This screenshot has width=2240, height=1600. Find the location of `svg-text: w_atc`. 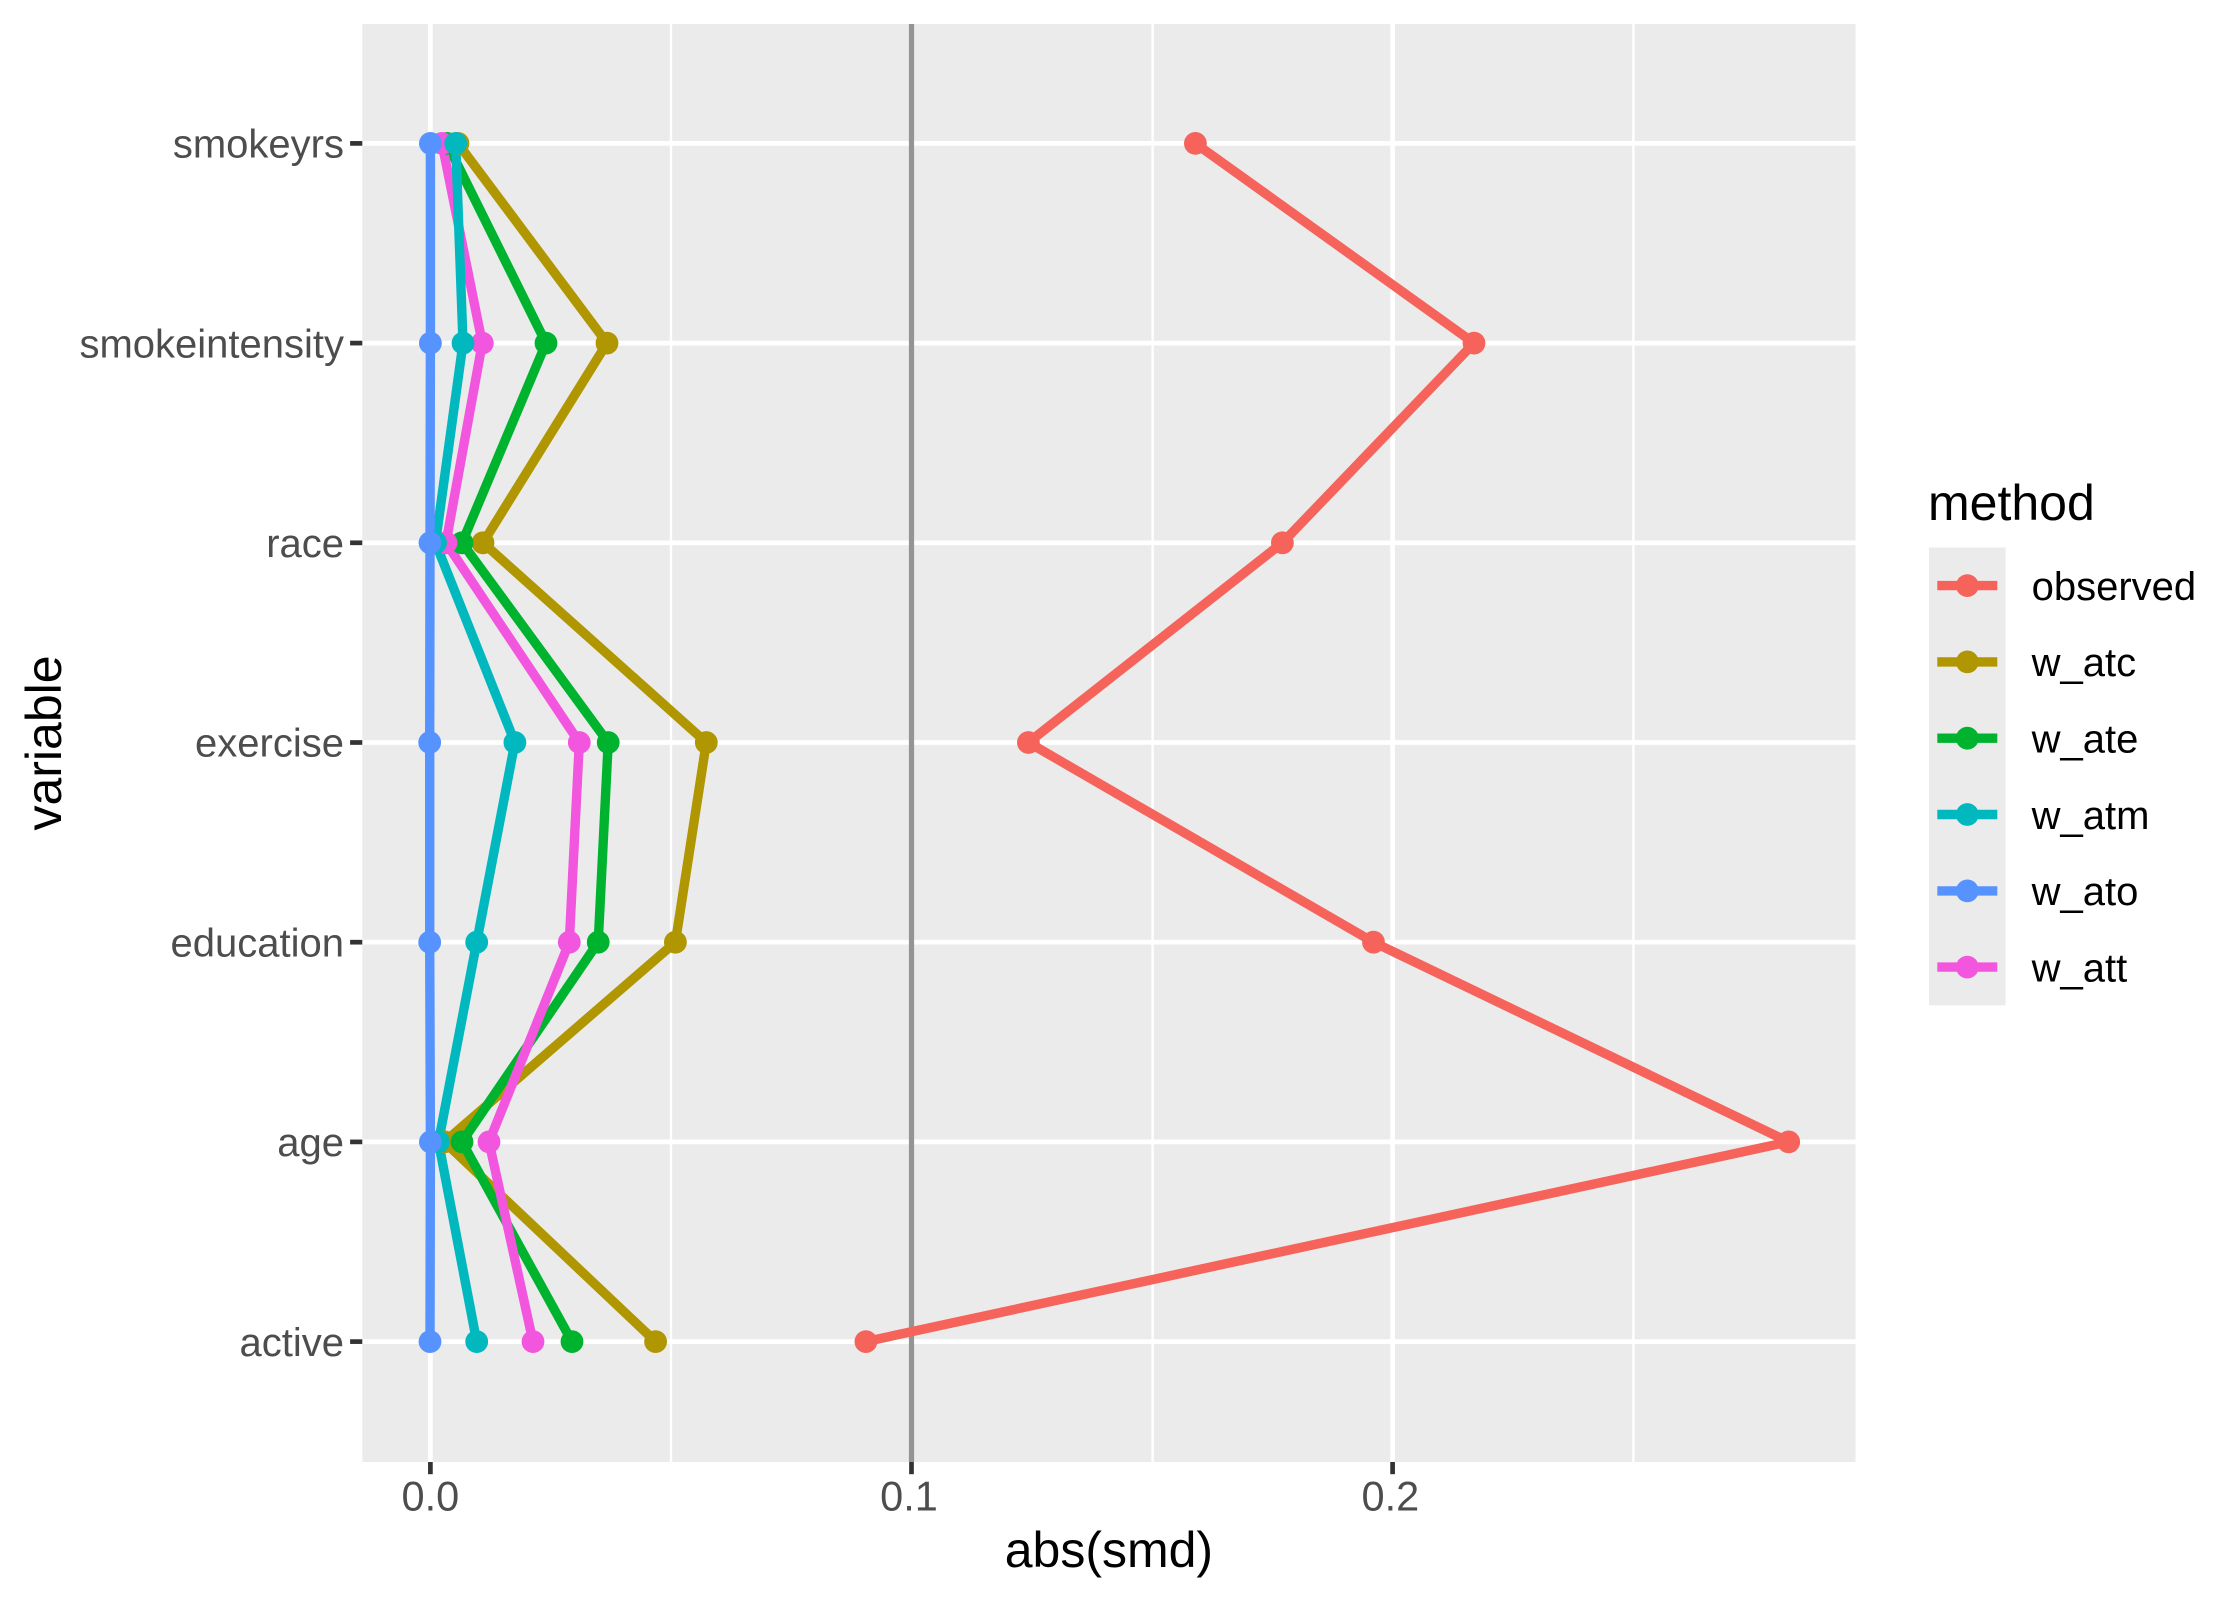

svg-text: w_atc is located at coordinates (2084, 663).